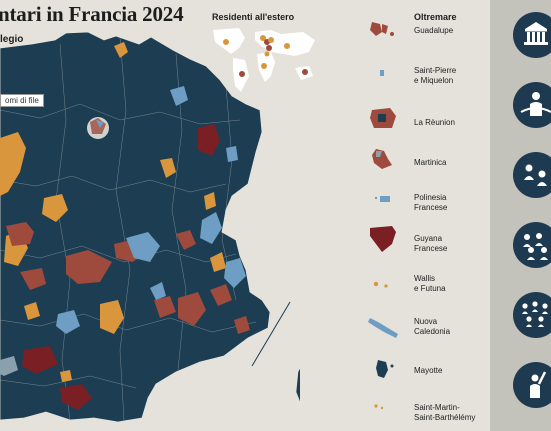  I want to click on world-map, so click(265, 60).